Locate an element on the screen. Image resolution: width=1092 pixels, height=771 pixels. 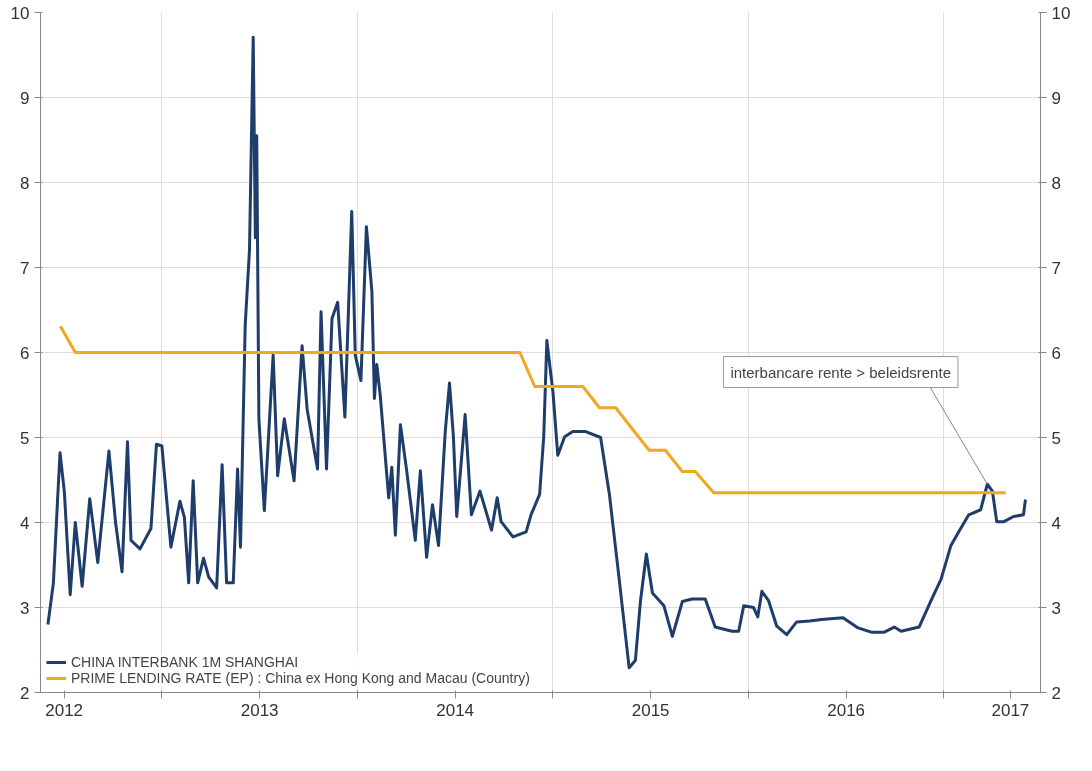
y2-tick-label: 7 is located at coordinates (1056, 268).